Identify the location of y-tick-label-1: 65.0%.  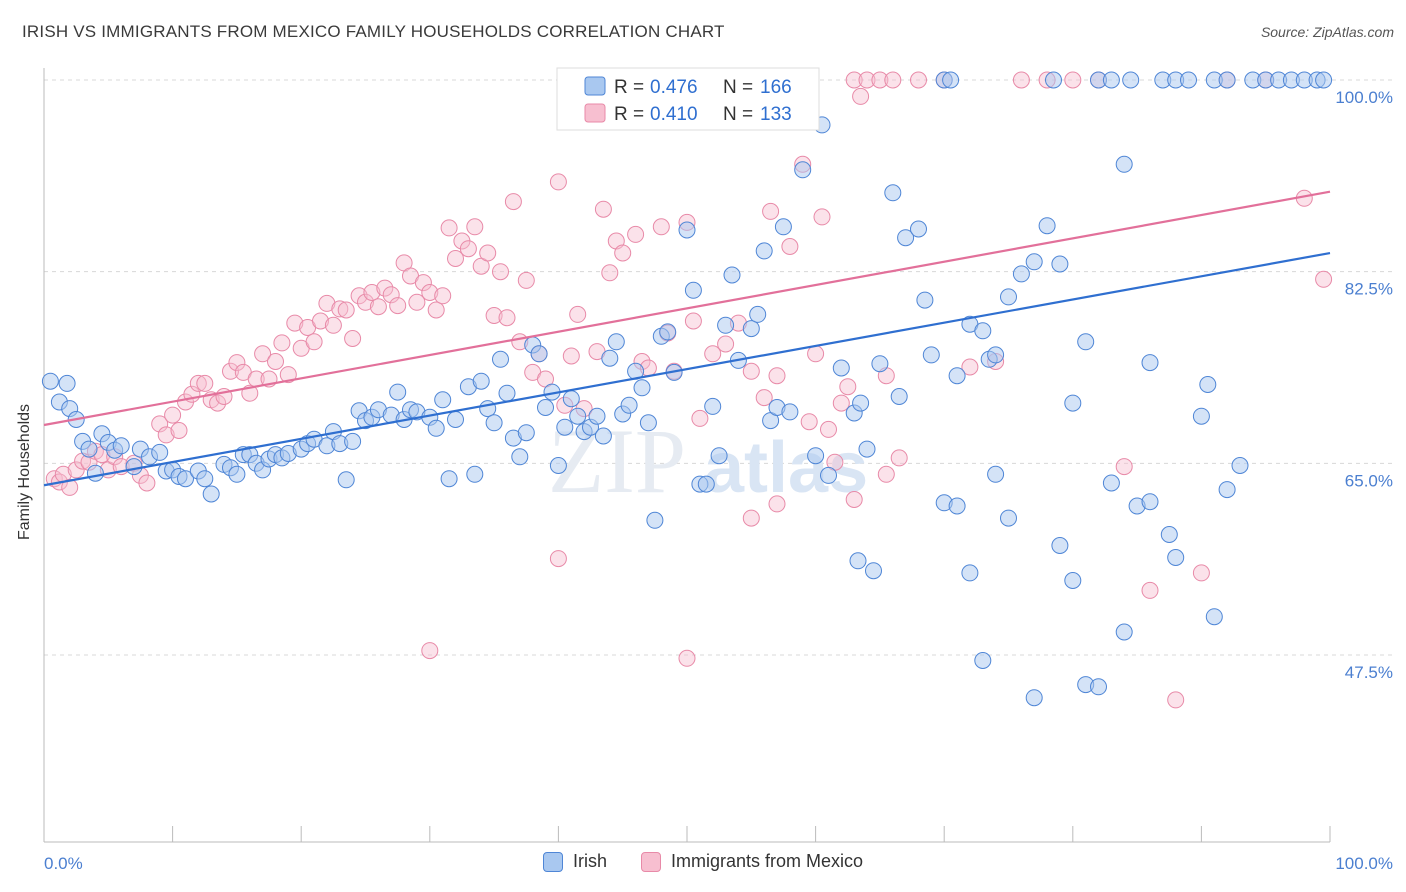
(1369, 480).